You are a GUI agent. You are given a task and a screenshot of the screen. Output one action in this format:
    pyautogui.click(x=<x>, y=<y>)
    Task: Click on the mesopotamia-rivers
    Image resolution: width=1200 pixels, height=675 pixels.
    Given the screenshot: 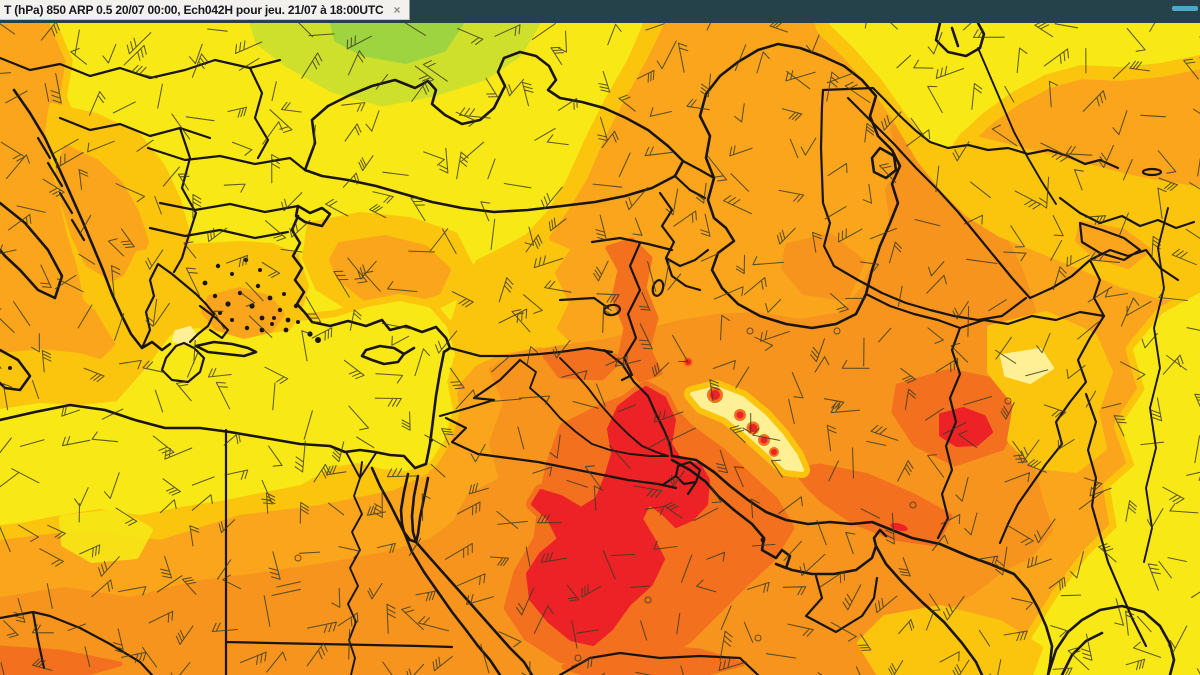 What is the action you would take?
    pyautogui.click(x=594, y=407)
    